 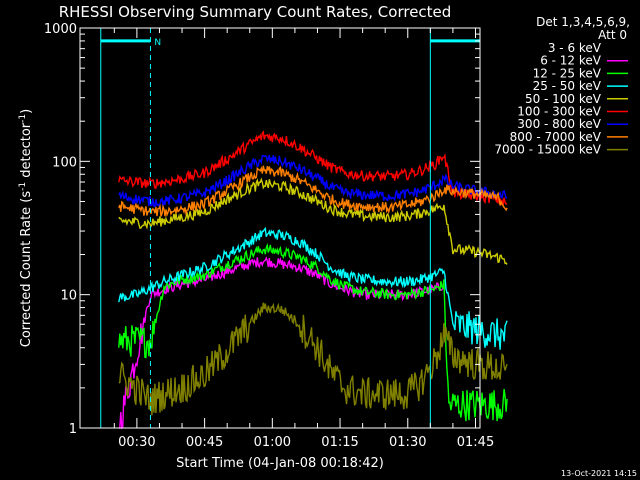 I want to click on legend-label-9: 7000 - 15000 keV, so click(x=547, y=150).